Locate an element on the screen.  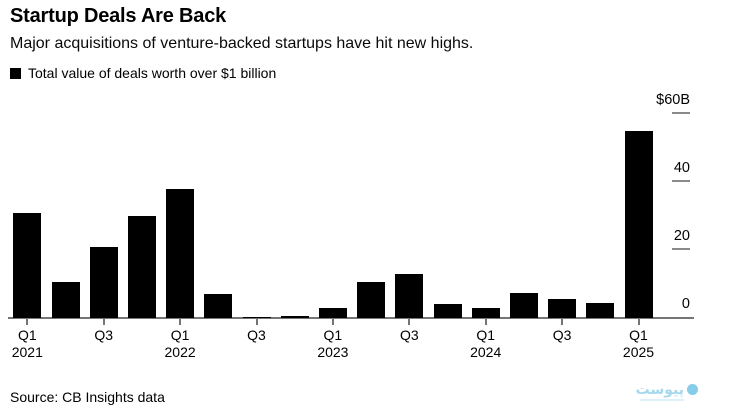
x-axis-line is located at coordinates (351, 318).